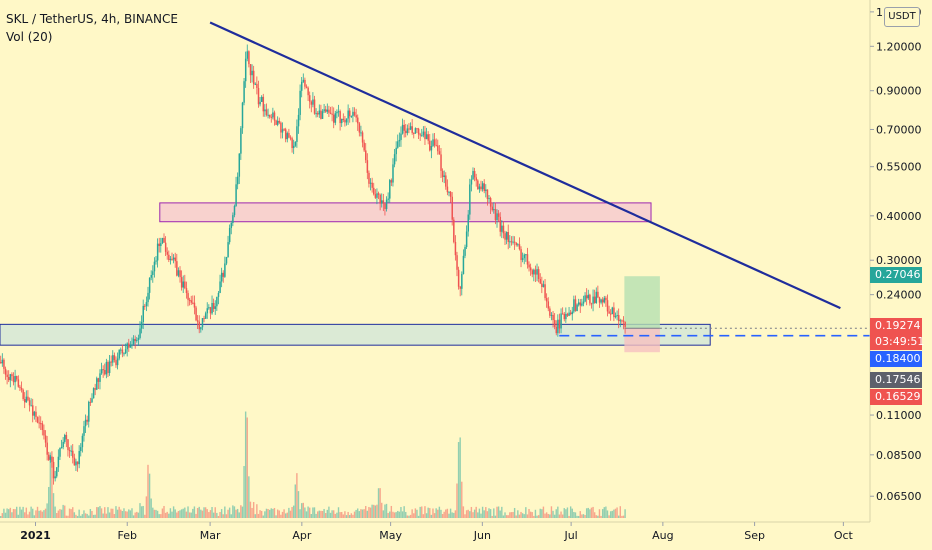 The image size is (932, 550). What do you see at coordinates (902, 17) in the screenshot?
I see `currency-button: USDT` at bounding box center [902, 17].